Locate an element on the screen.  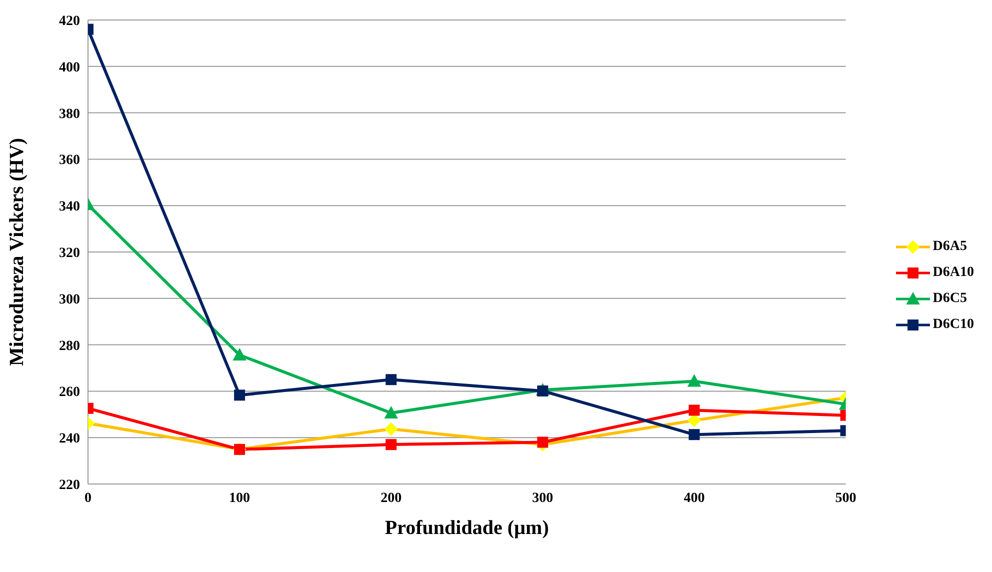
x-tick-label: 400 is located at coordinates (694, 498).